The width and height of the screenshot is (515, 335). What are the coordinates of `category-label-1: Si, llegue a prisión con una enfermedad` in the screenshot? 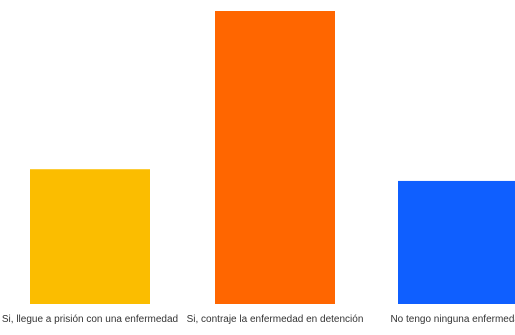 It's located at (90, 319).